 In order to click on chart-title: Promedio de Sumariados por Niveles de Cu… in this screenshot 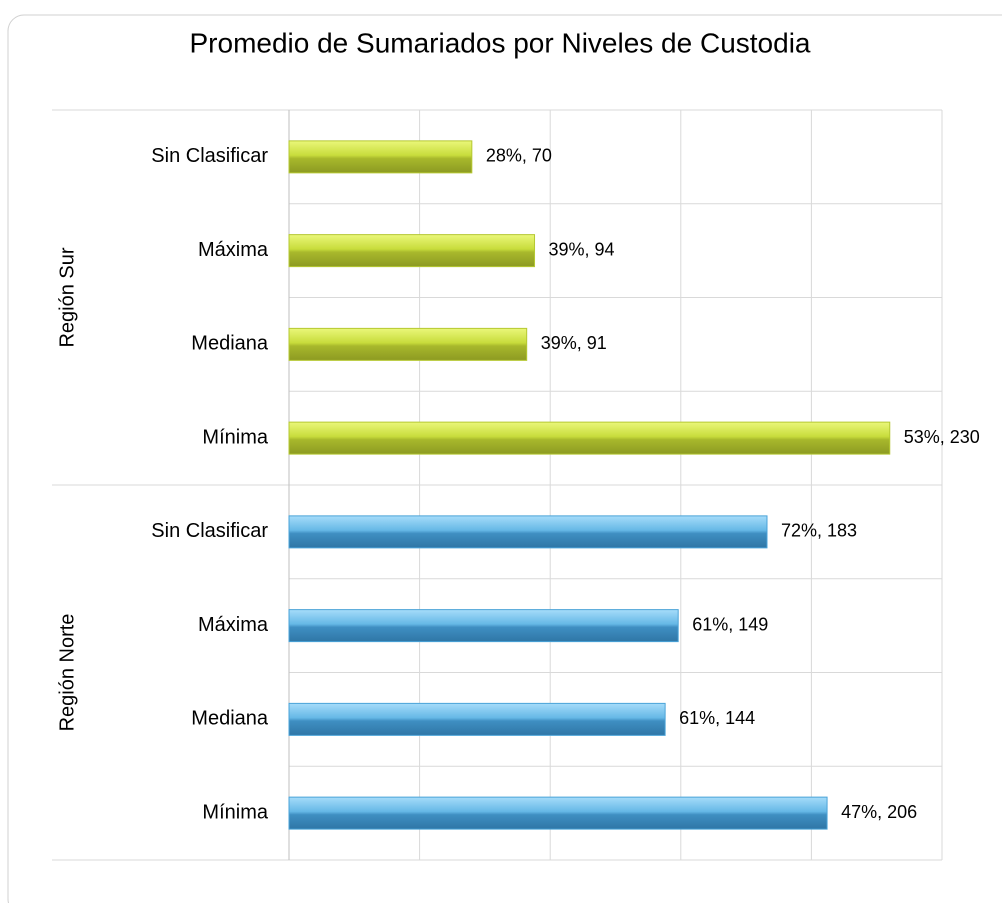, I will do `click(500, 42)`.